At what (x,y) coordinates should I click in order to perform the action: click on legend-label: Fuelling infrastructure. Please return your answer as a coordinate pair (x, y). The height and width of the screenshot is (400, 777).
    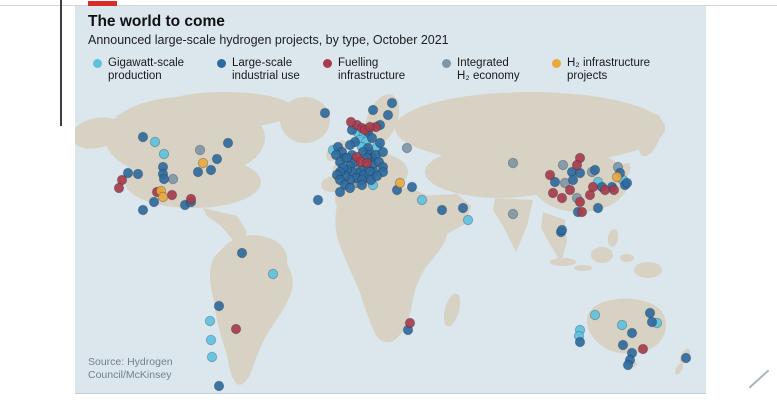
    Looking at the image, I should click on (371, 69).